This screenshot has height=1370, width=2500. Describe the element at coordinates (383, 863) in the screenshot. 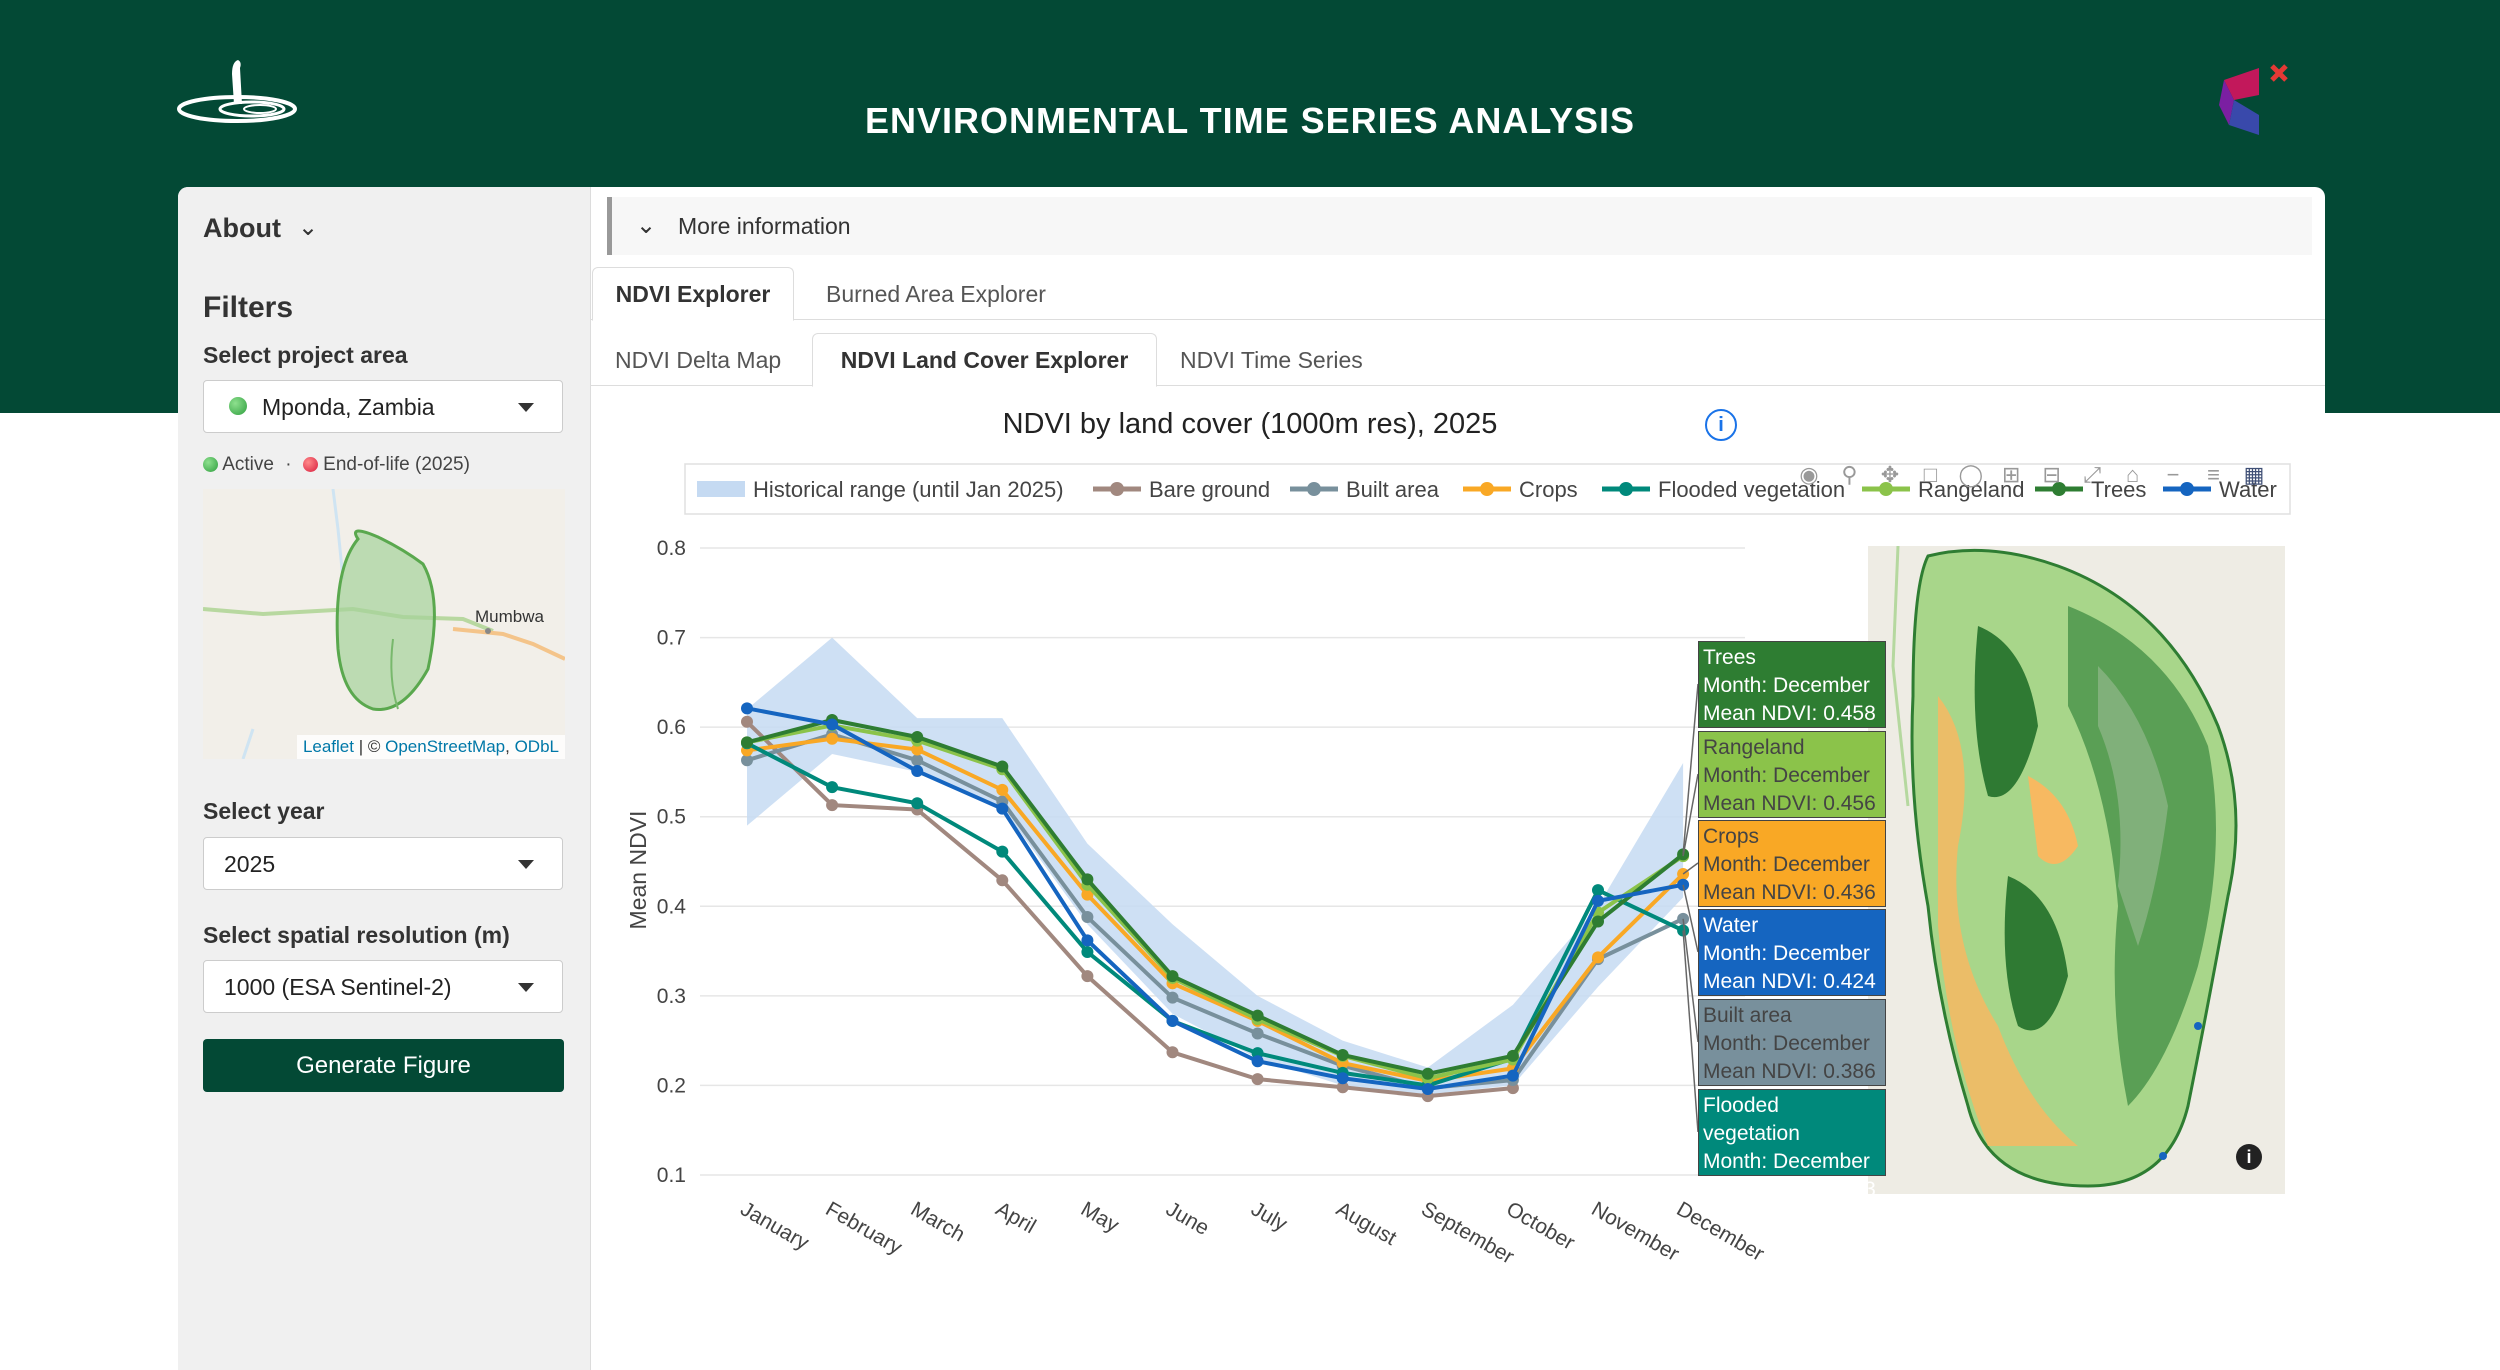

I see `year-select: 2025` at that location.